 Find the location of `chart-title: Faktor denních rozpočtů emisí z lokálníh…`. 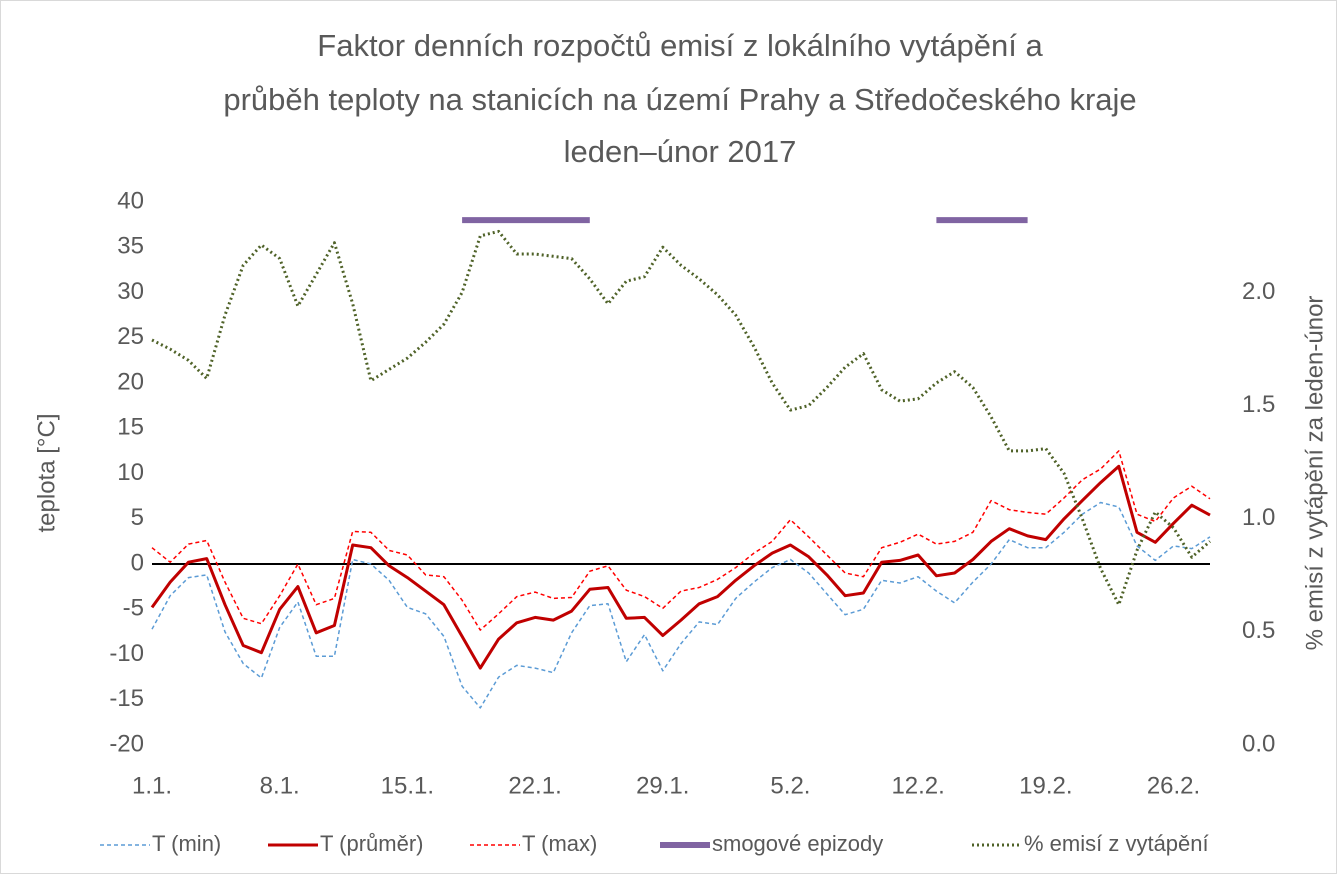

chart-title: Faktor denních rozpočtů emisí z lokálníh… is located at coordinates (680, 45).